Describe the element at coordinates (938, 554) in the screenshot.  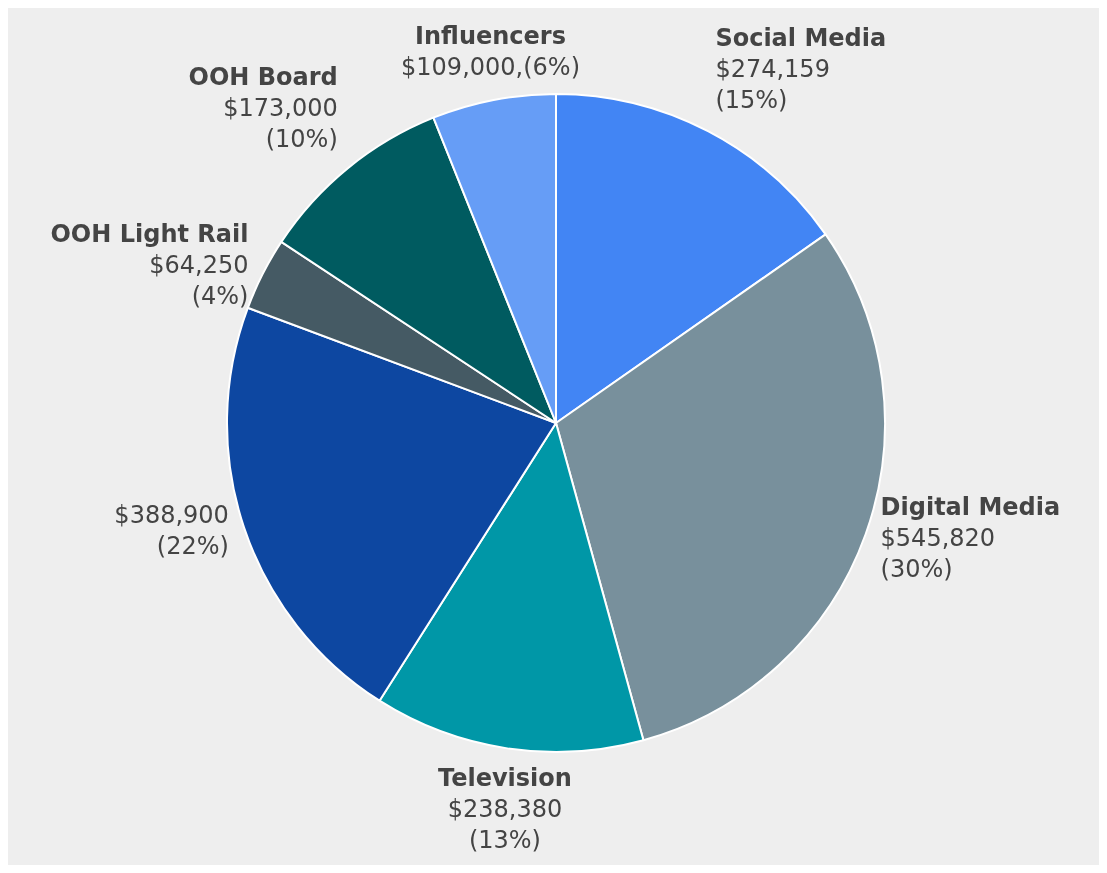
I see `data-label: $545,820 (30%)` at that location.